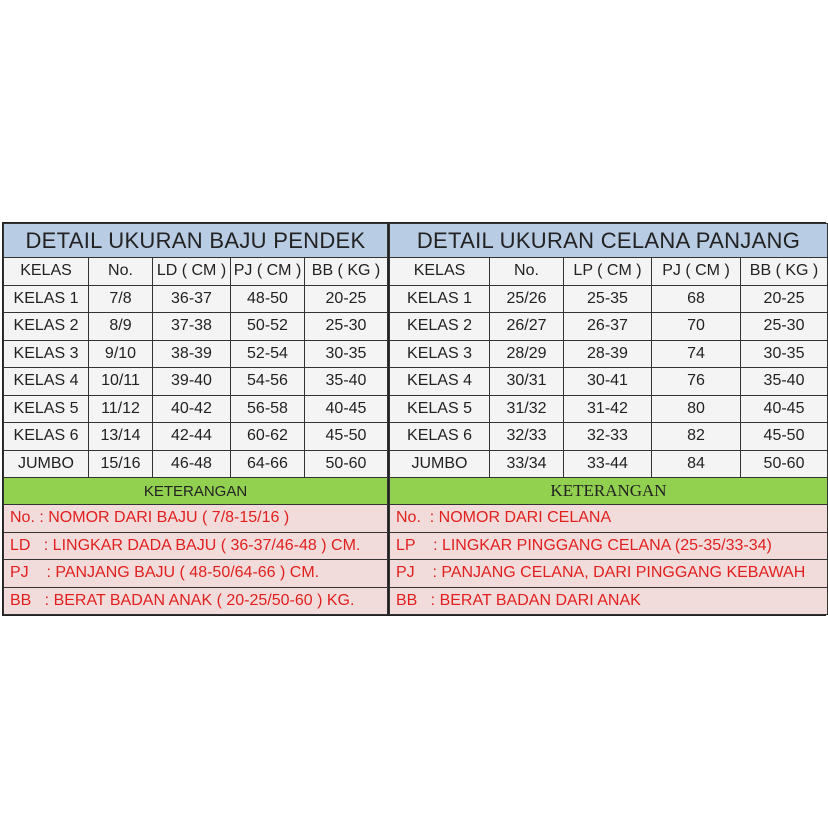  I want to click on table-row-cell: 39-40, so click(191, 381).